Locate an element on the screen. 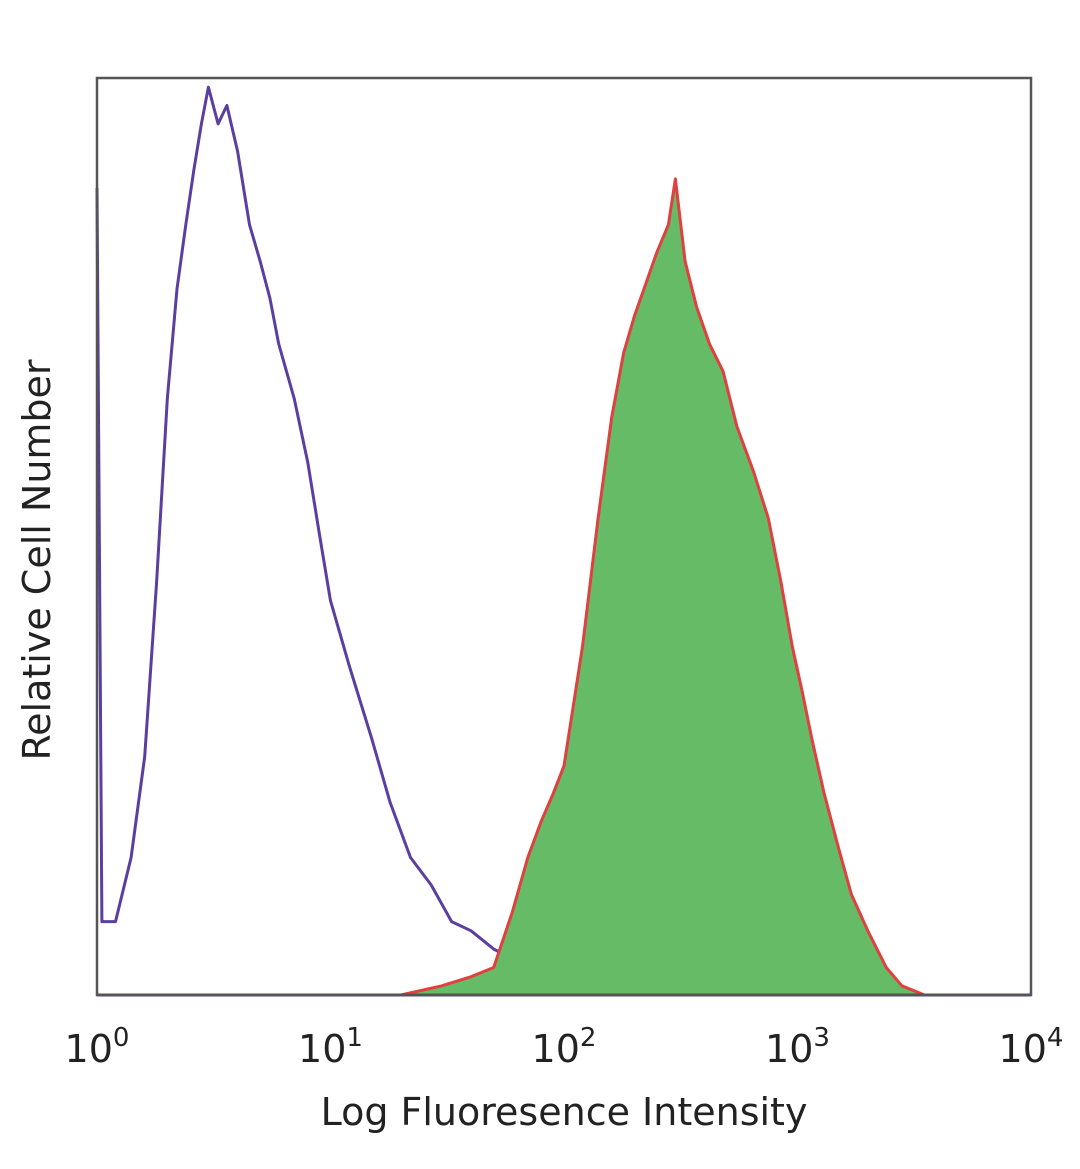 Image resolution: width=1080 pixels, height=1169 pixels. x-tick-label: 10⁴ is located at coordinates (1031, 1047).